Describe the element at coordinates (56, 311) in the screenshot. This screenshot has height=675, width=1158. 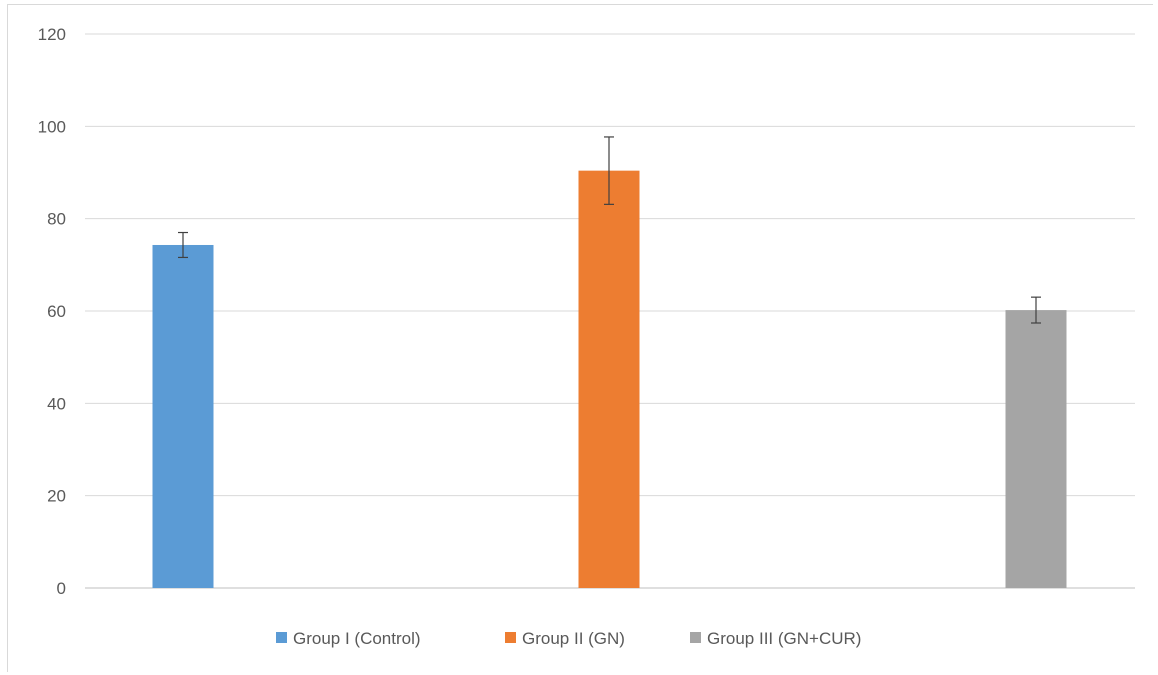
I see `y-tick-label: 60` at that location.